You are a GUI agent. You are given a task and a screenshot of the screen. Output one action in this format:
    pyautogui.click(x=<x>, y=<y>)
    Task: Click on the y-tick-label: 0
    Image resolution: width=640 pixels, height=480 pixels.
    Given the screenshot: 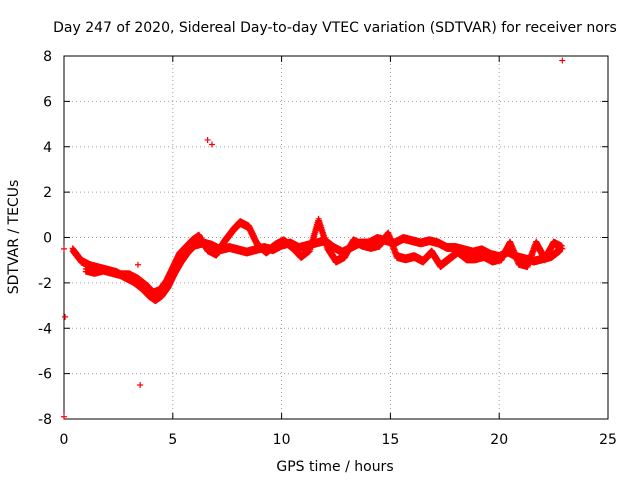 What is the action you would take?
    pyautogui.click(x=47, y=239)
    